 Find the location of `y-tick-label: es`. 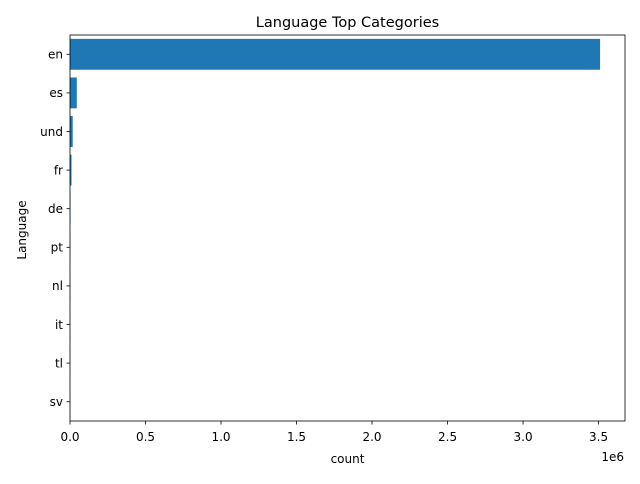

y-tick-label: es is located at coordinates (56, 93).